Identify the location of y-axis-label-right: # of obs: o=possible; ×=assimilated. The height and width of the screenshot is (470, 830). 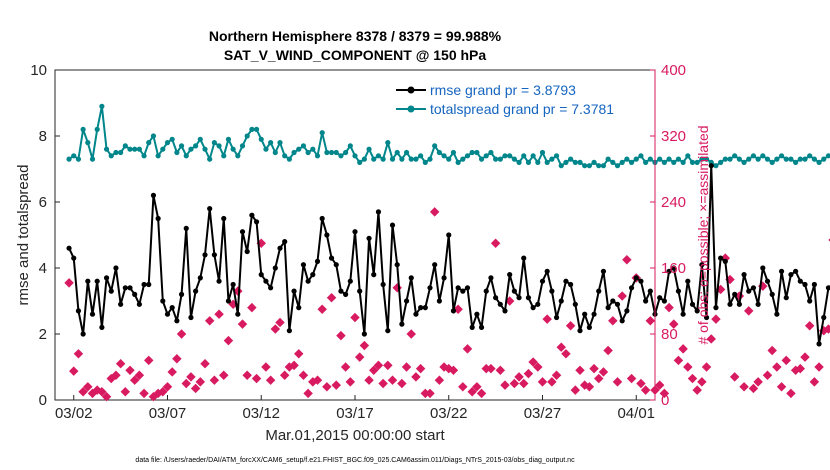
(703, 234).